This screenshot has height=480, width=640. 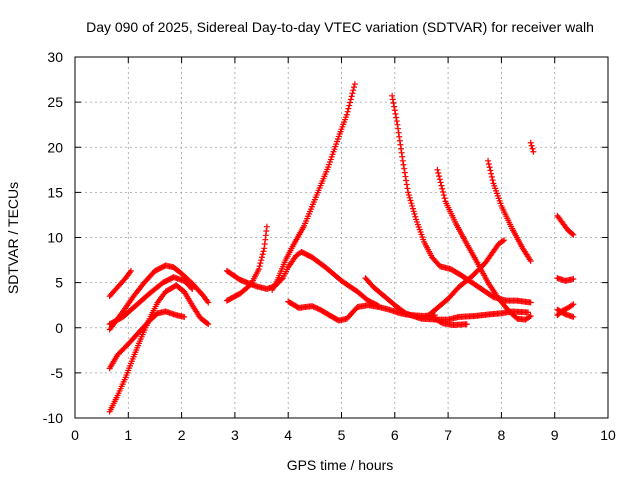 What do you see at coordinates (13, 238) in the screenshot?
I see `y-axis-label: SDTVAR / TECUs` at bounding box center [13, 238].